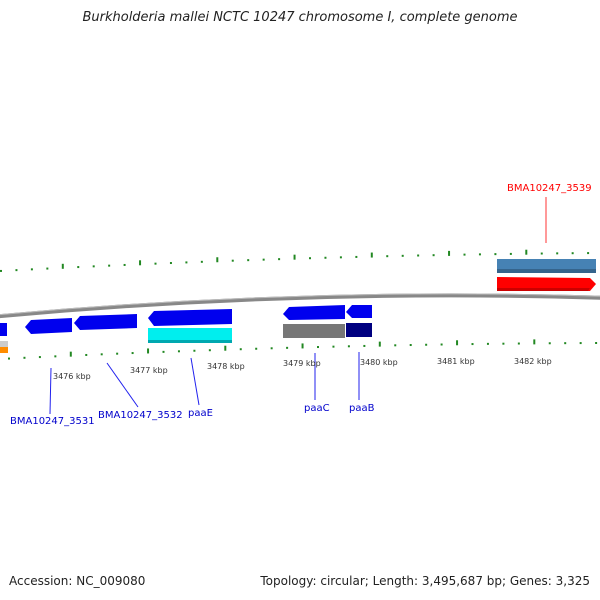 The width and height of the screenshot is (600, 600). Describe the element at coordinates (149, 370) in the screenshot. I see `scale-label: 3477 kbp` at that location.